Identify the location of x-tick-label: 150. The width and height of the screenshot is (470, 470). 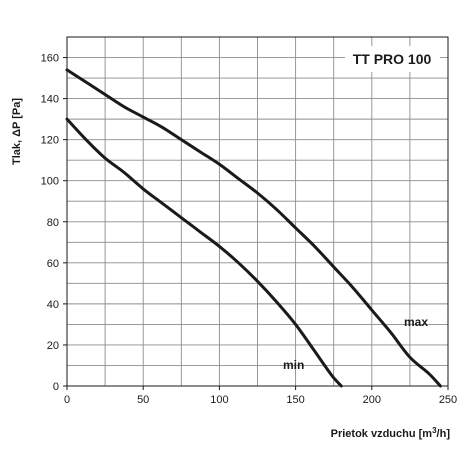
(295, 400).